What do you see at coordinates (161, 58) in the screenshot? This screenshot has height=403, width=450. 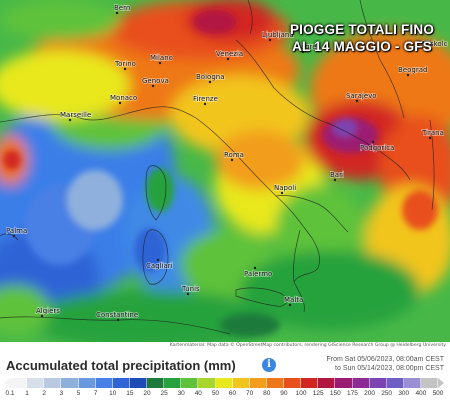 I see `city-milano: Milano` at bounding box center [161, 58].